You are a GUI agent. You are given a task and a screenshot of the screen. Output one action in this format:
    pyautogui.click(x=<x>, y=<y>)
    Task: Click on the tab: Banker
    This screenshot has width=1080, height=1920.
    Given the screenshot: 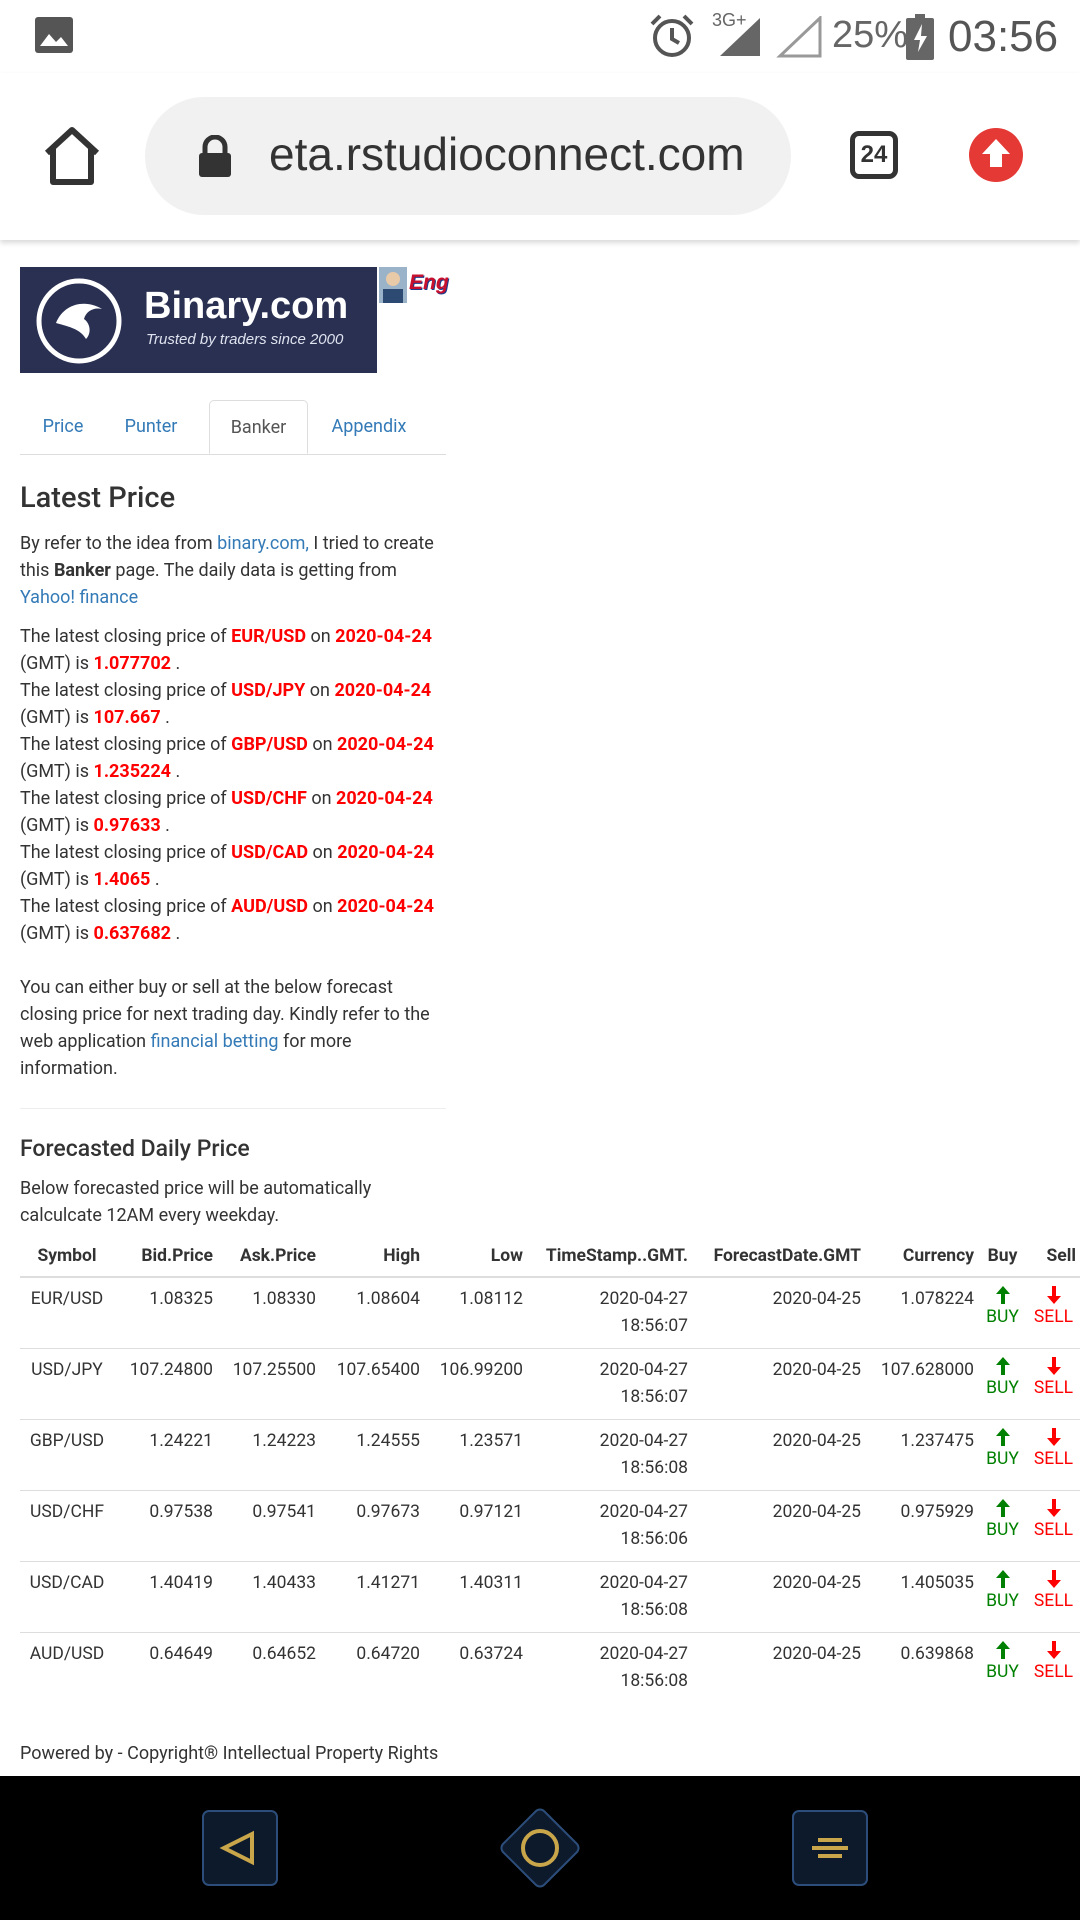 What is the action you would take?
    pyautogui.click(x=258, y=427)
    